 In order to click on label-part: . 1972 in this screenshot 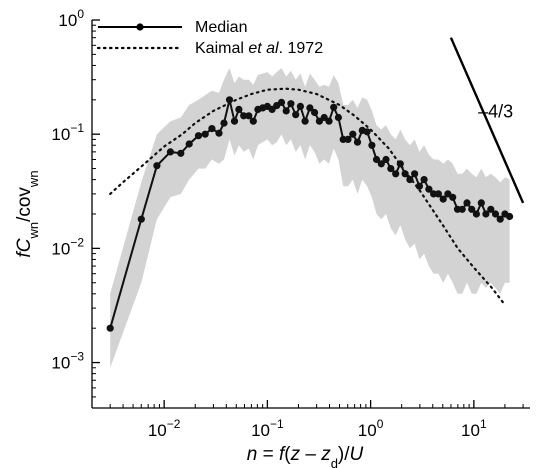, I will do `click(301, 48)`.